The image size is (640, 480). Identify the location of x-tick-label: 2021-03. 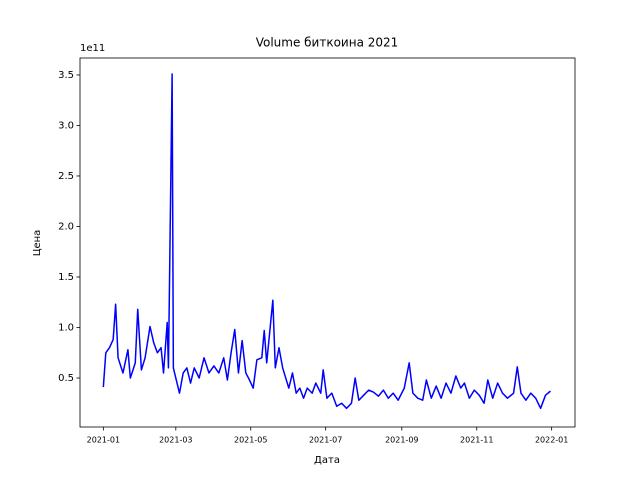
(175, 440).